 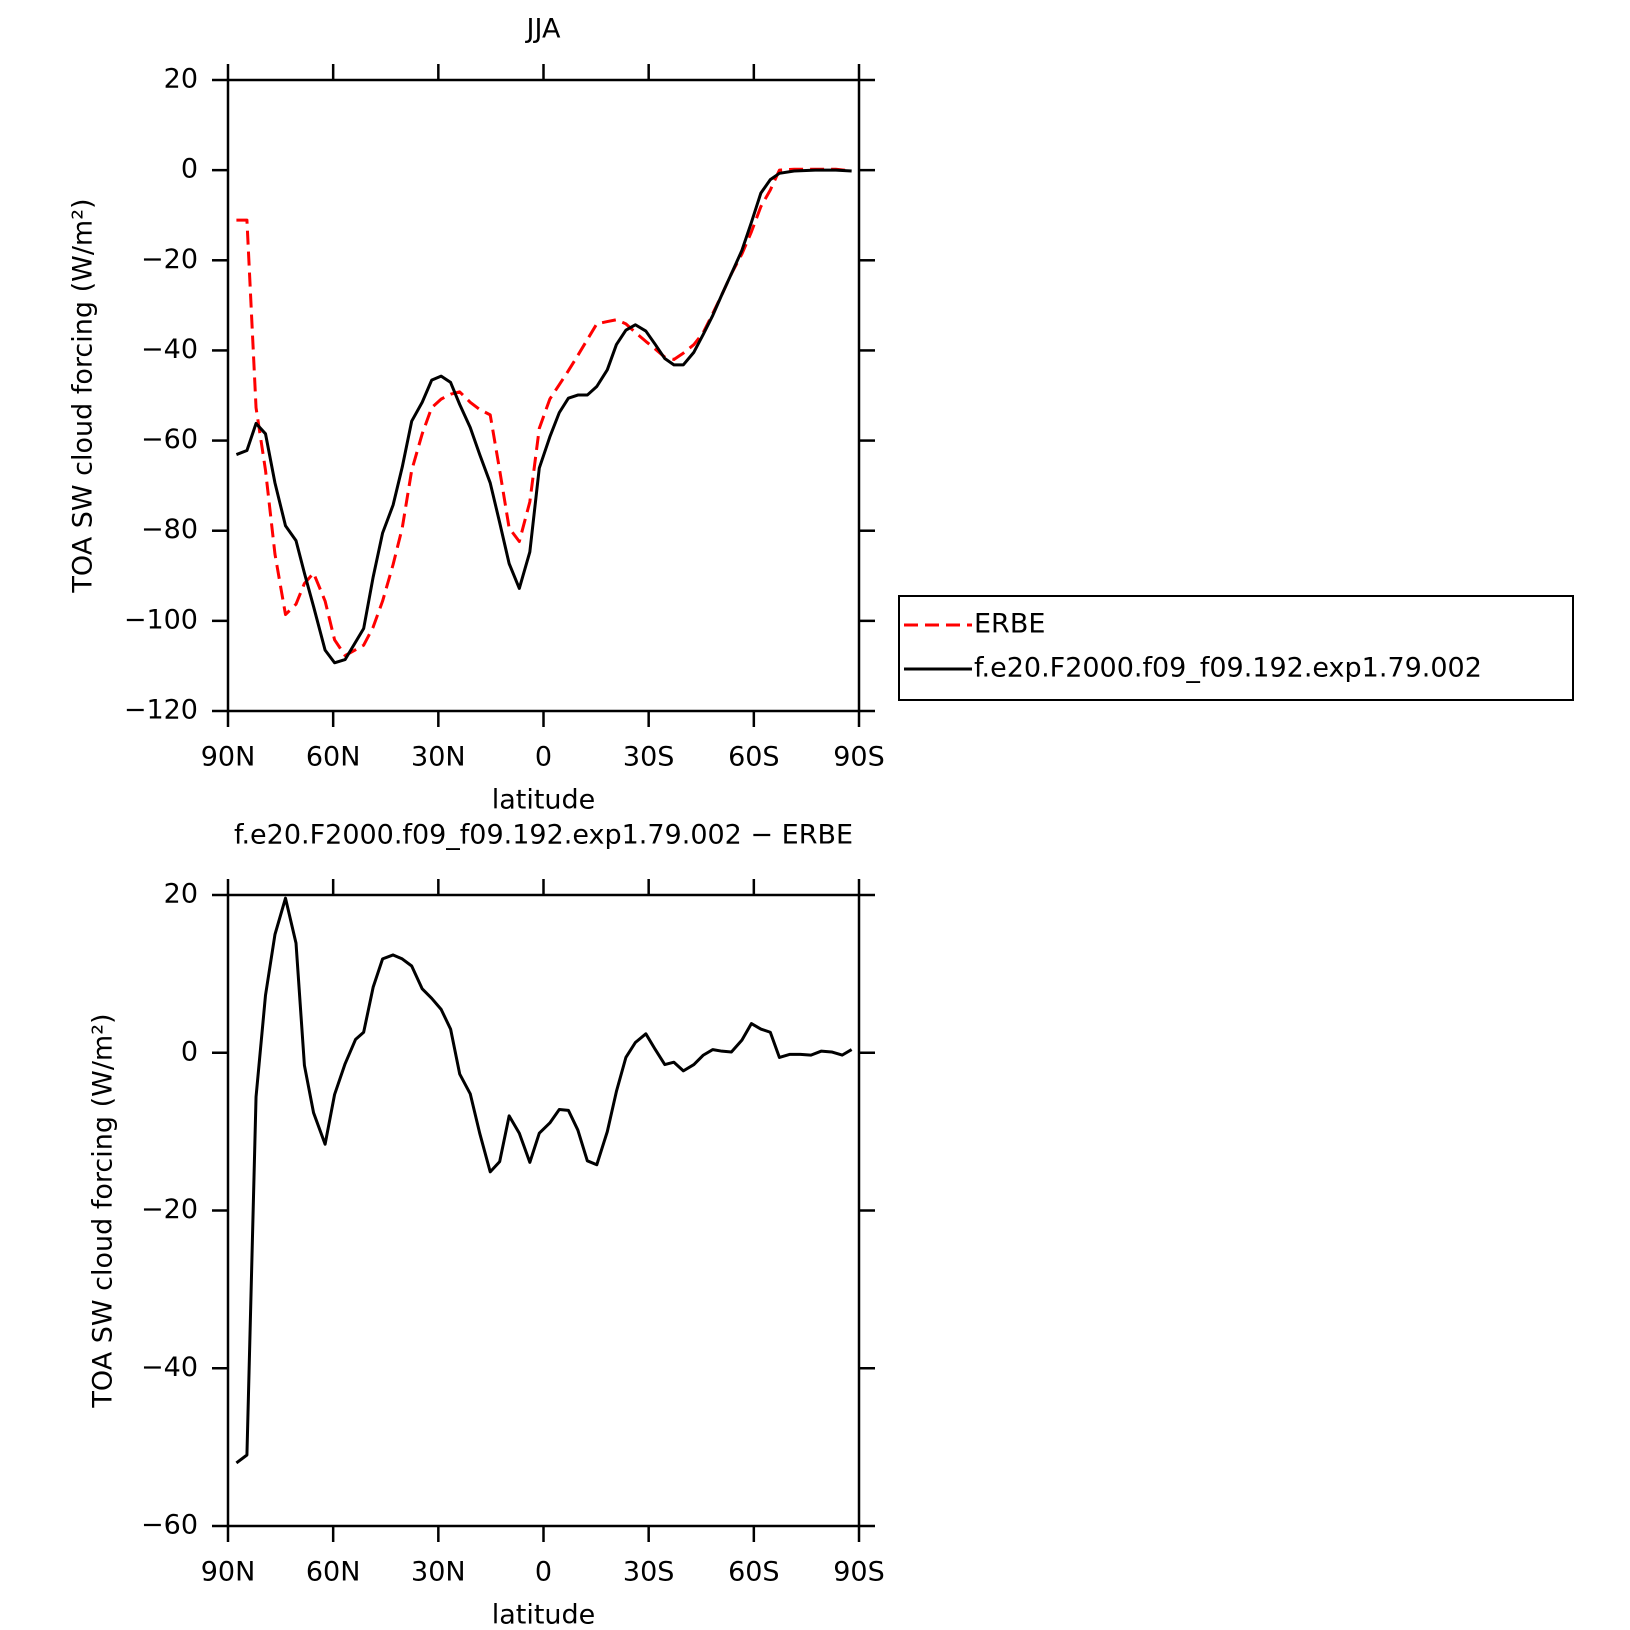 I want to click on legend-label: ERBE, so click(x=1009, y=624).